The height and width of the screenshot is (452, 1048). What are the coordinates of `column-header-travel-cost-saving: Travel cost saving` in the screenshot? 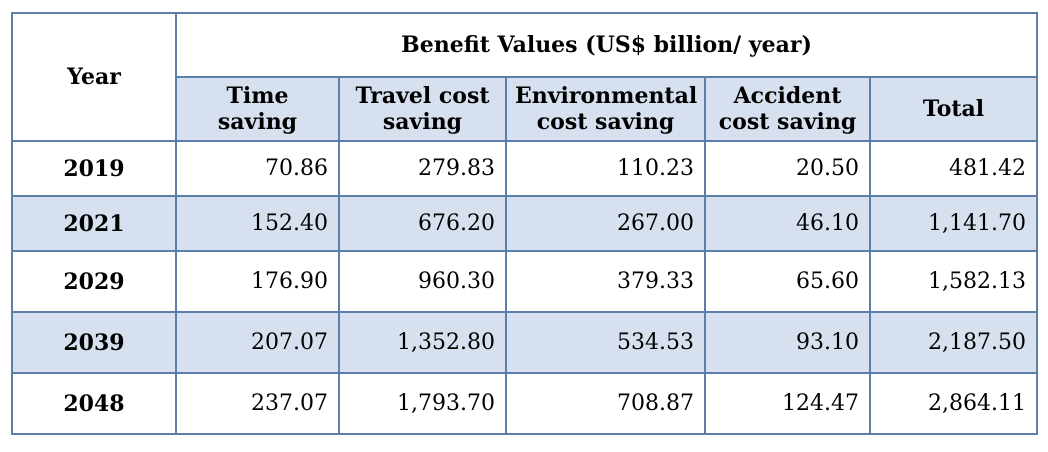 It's located at (422, 109).